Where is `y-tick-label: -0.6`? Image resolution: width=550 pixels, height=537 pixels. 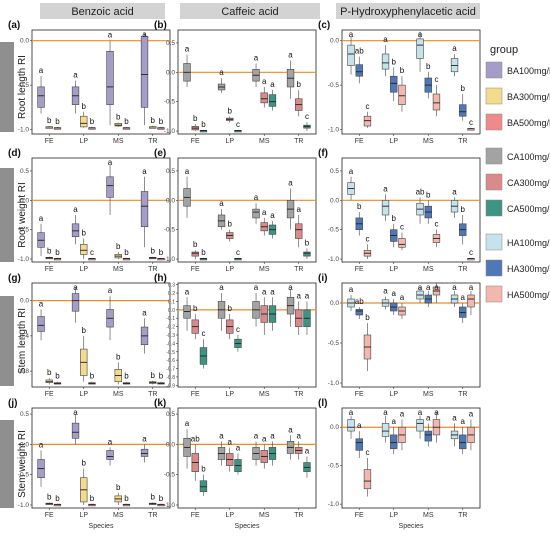 y-tick-label: -0.6 is located at coordinates (170, 361).